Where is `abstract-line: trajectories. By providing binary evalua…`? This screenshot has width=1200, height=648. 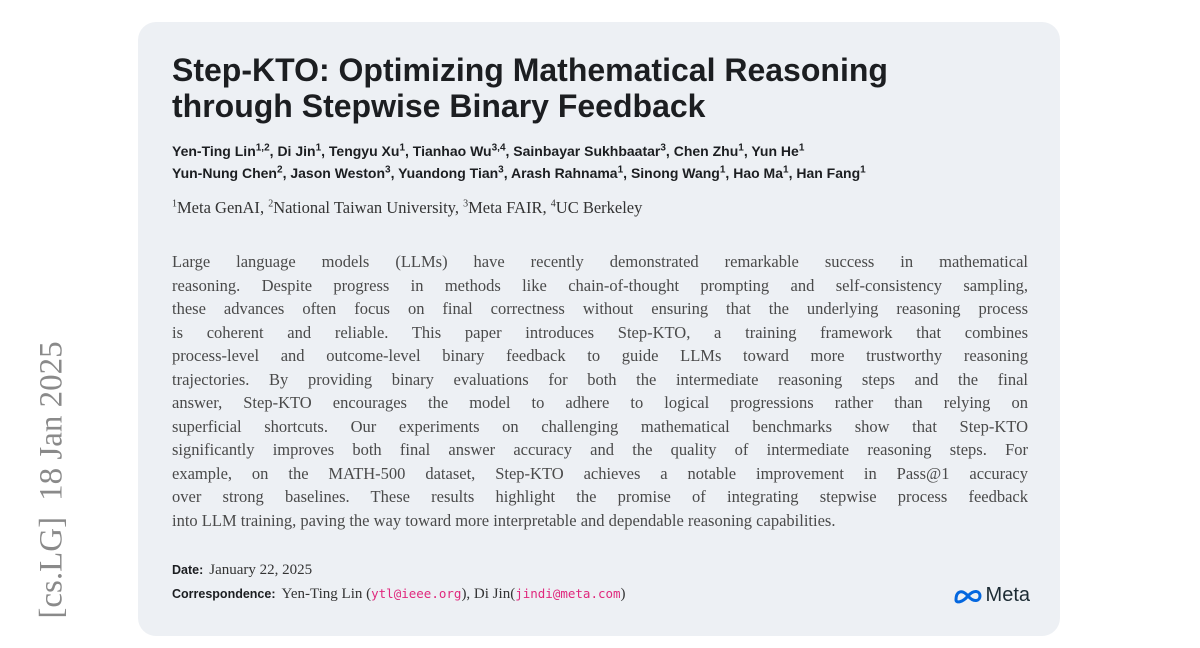
abstract-line: trajectories. By providing binary evalua… is located at coordinates (600, 379).